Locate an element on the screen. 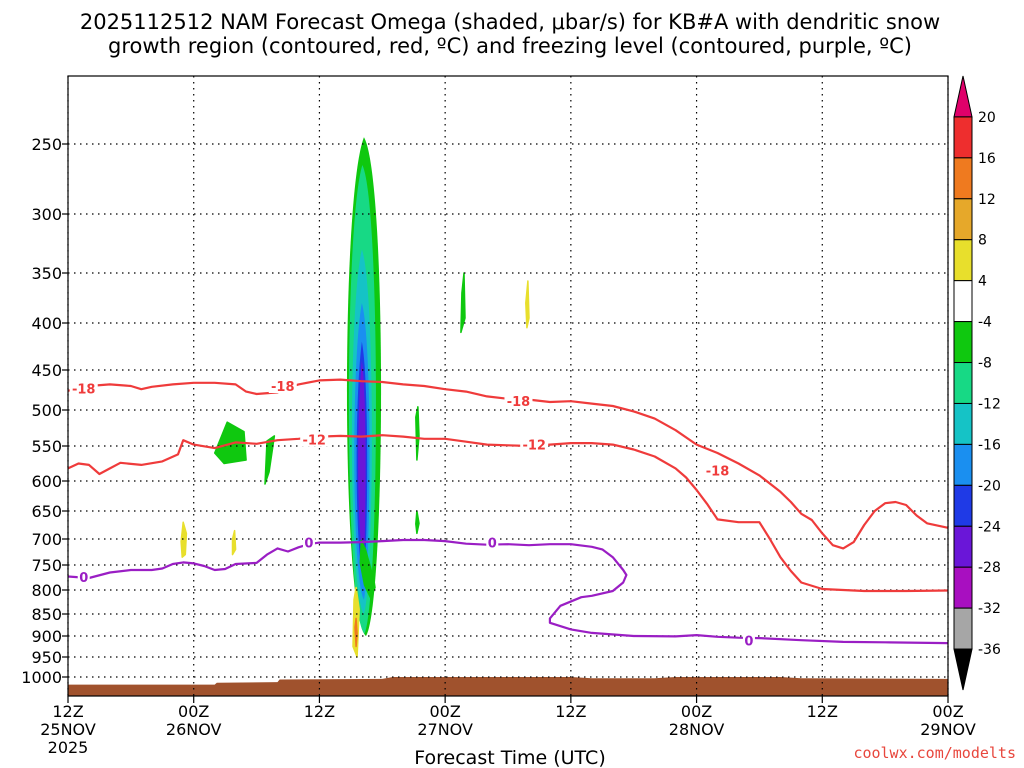 The width and height of the screenshot is (1024, 768). x-tick-label-12: 00Z is located at coordinates (193, 711).